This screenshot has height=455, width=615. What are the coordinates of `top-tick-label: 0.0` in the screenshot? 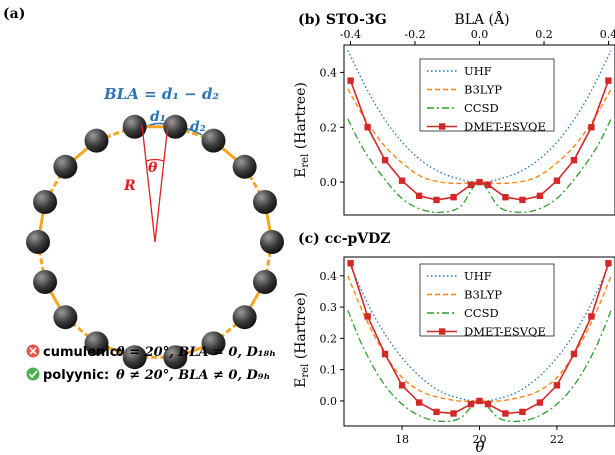 It's located at (480, 34).